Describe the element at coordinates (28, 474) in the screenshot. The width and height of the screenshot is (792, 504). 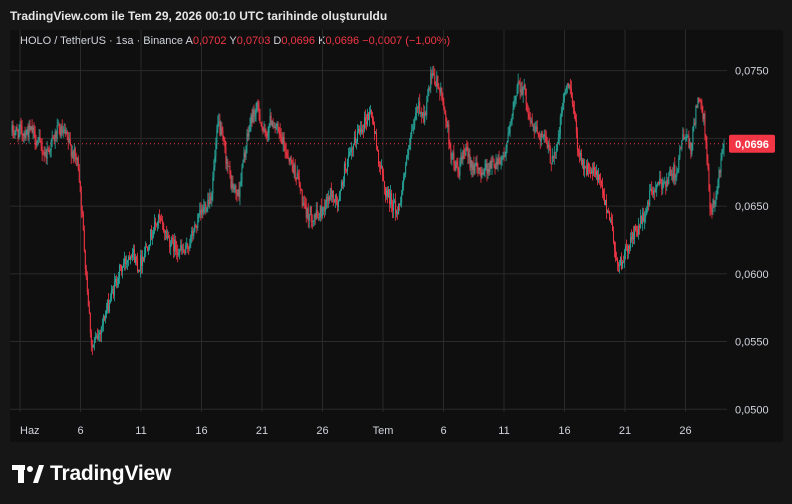
I see `tradingview-logo-icon` at that location.